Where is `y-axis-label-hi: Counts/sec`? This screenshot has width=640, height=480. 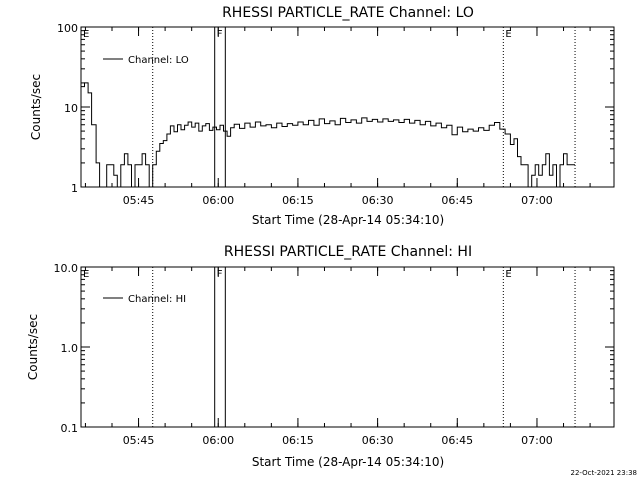
y-axis-label-hi: Counts/sec is located at coordinates (33, 347).